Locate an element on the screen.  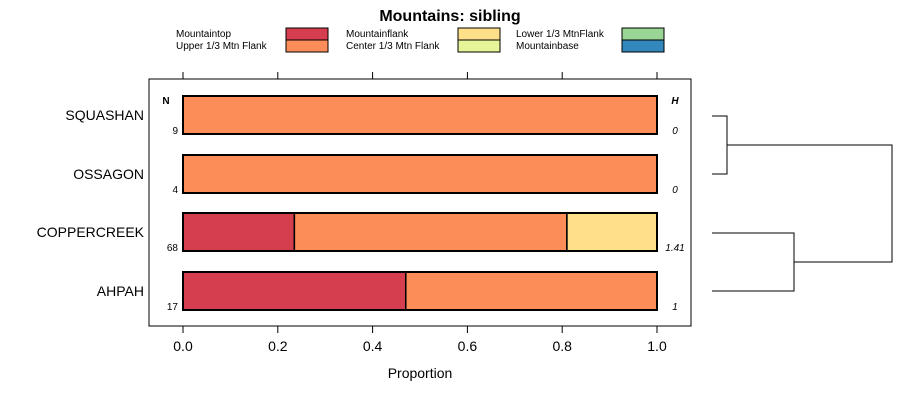
x-tick-label: 1.0 is located at coordinates (657, 346).